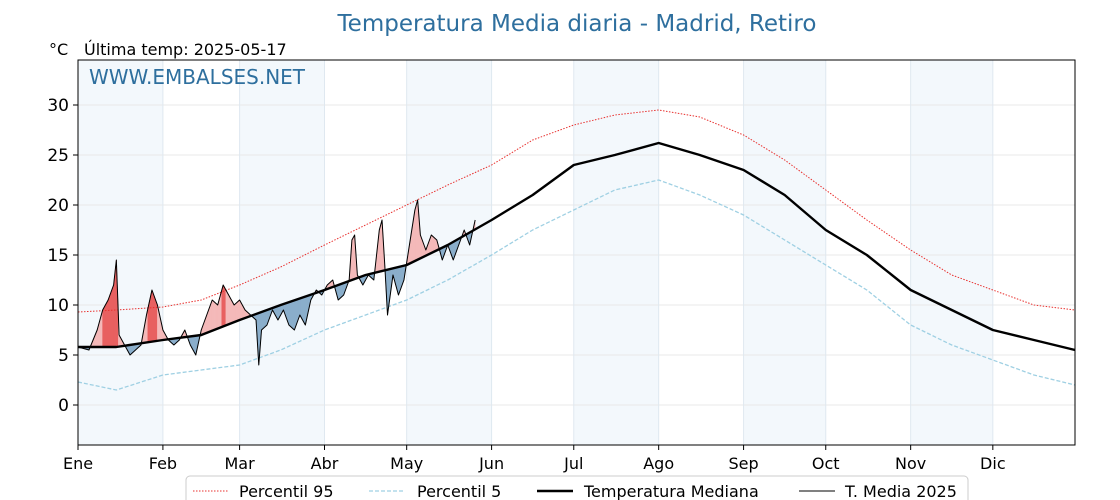 Image resolution: width=1120 pixels, height=500 pixels. Describe the element at coordinates (58, 49) in the screenshot. I see `unit-label: °C` at that location.